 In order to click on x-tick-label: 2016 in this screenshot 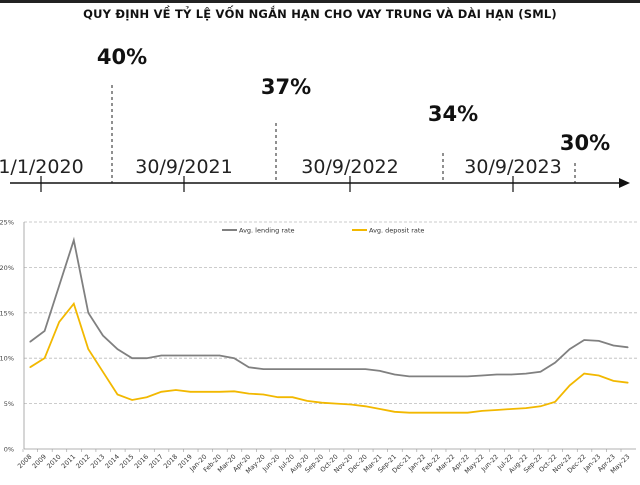, I will do `click(141, 461)`.